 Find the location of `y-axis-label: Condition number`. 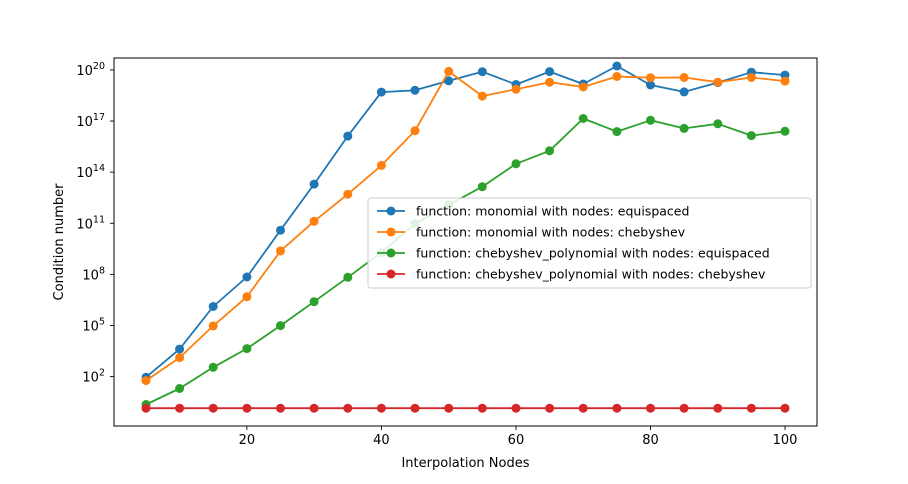

y-axis-label: Condition number is located at coordinates (59, 242).